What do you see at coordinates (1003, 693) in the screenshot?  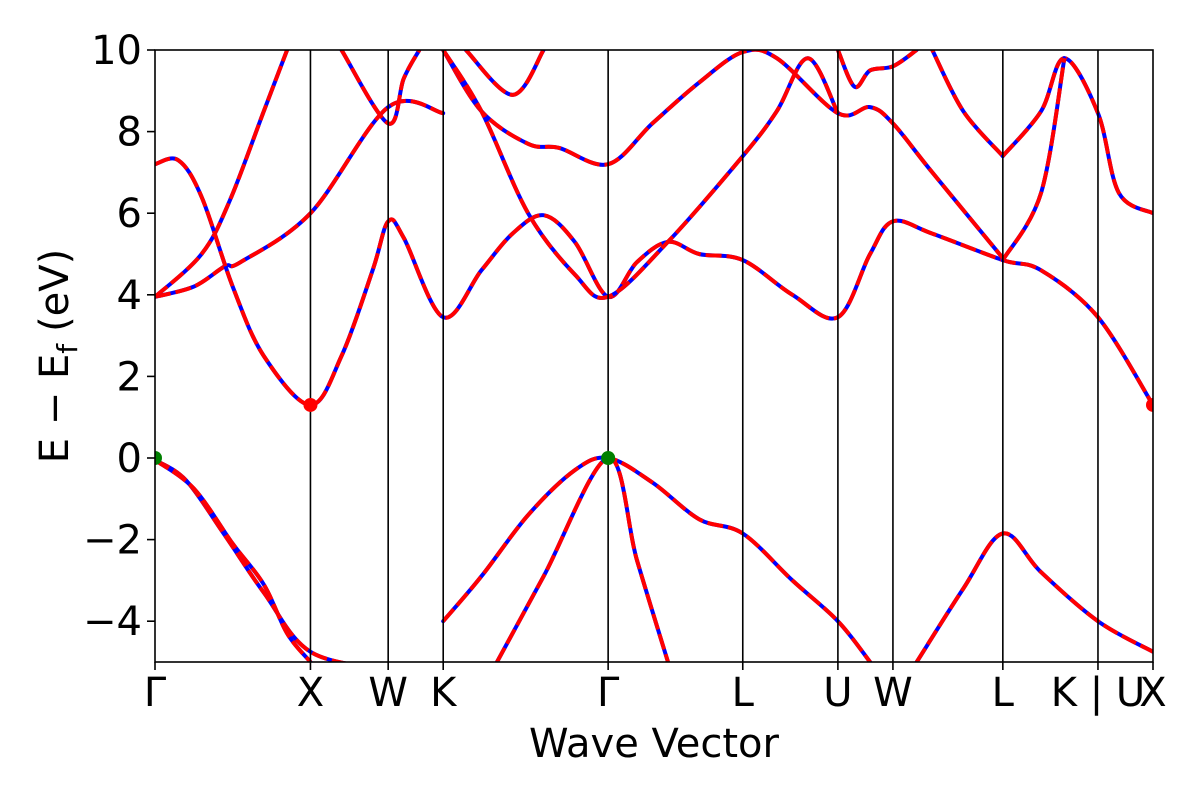 I see `x-tick-label-8: L` at bounding box center [1003, 693].